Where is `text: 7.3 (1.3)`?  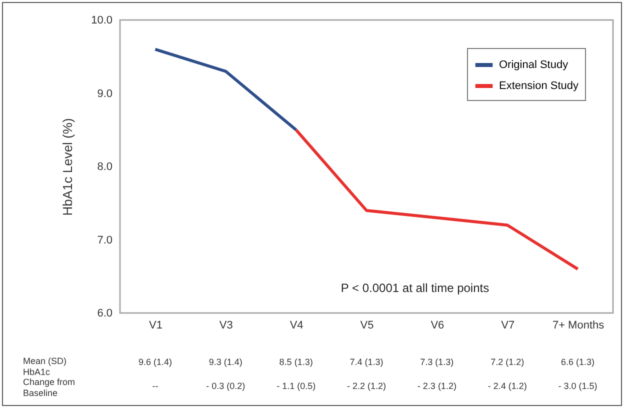 text: 7.3 (1.3) is located at coordinates (437, 362).